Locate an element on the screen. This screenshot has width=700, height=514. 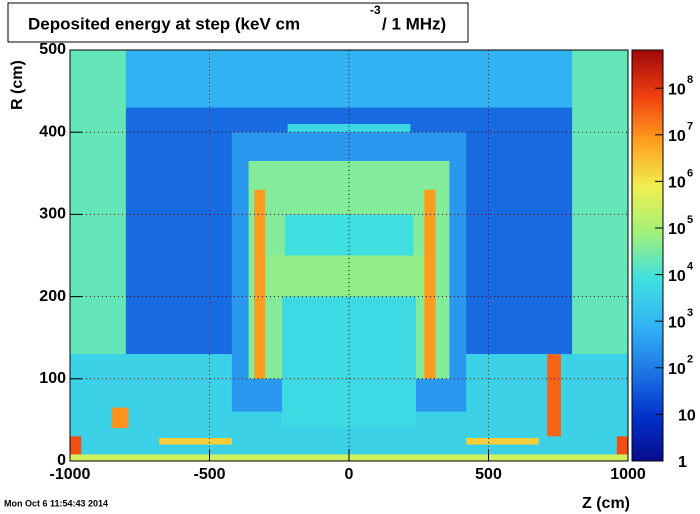
x-tick-label: 500 is located at coordinates (488, 474).